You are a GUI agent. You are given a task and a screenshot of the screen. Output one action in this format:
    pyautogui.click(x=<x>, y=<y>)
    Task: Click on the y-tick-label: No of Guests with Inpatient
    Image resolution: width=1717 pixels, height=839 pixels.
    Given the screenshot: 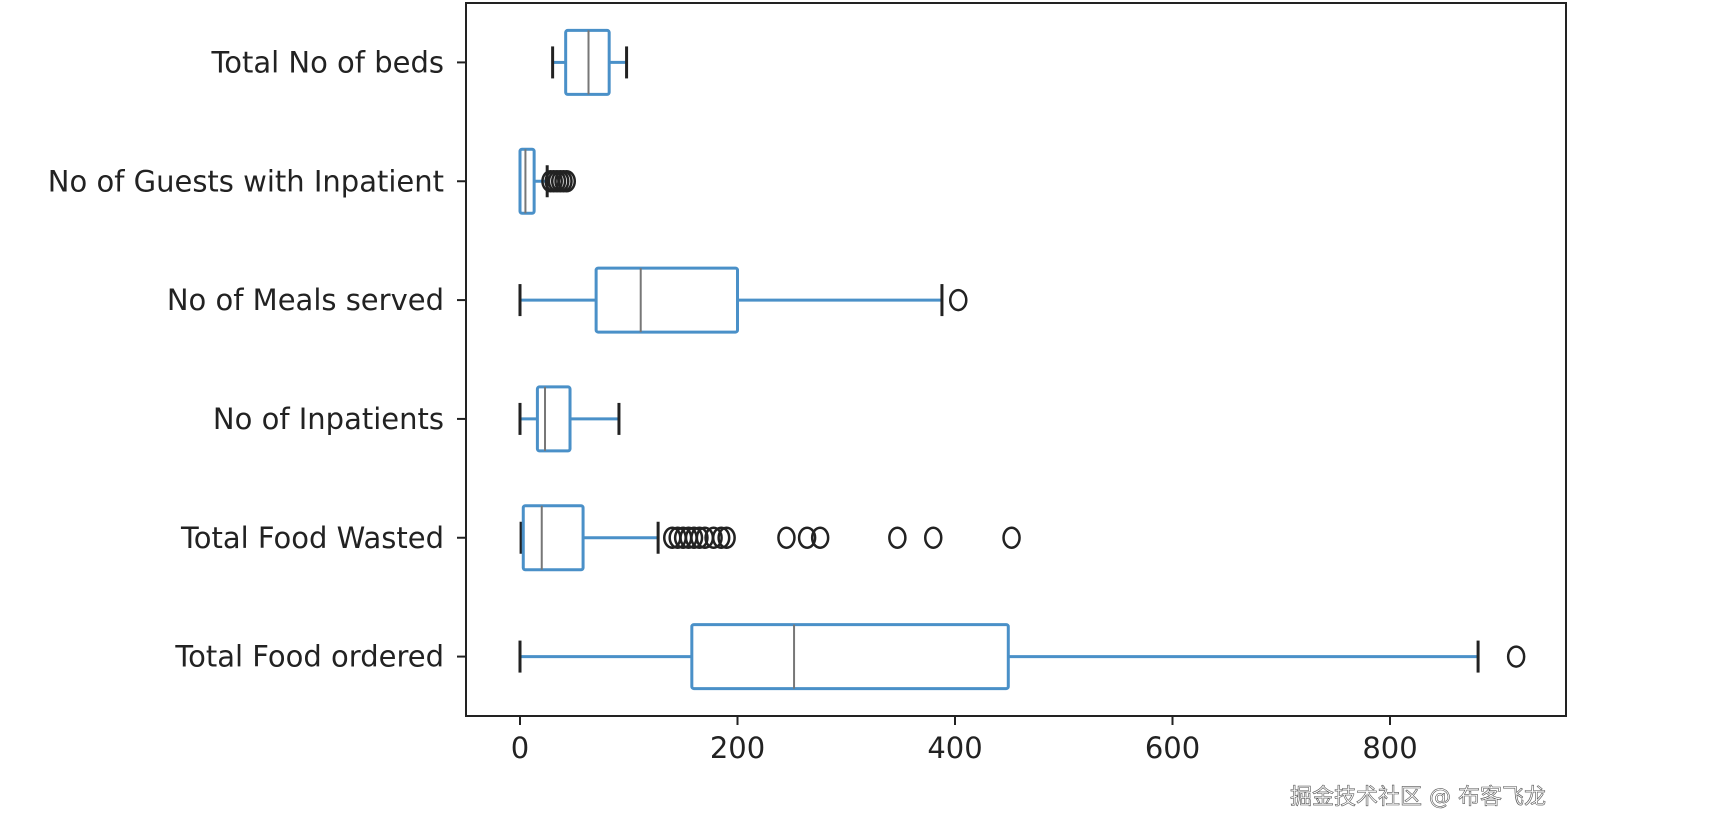 What is the action you would take?
    pyautogui.click(x=246, y=181)
    